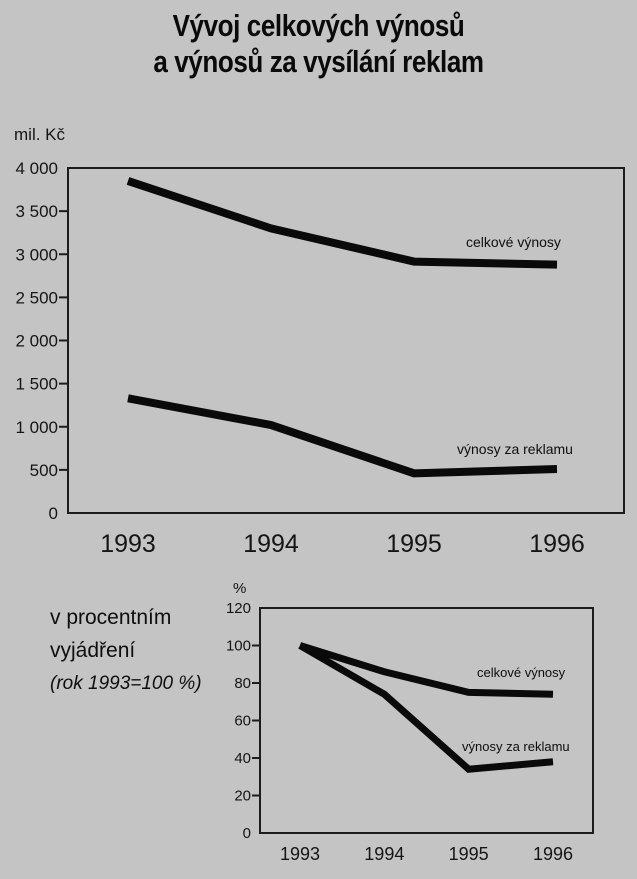 This screenshot has height=879, width=637. I want to click on y-tick-label: 80, so click(242, 683).